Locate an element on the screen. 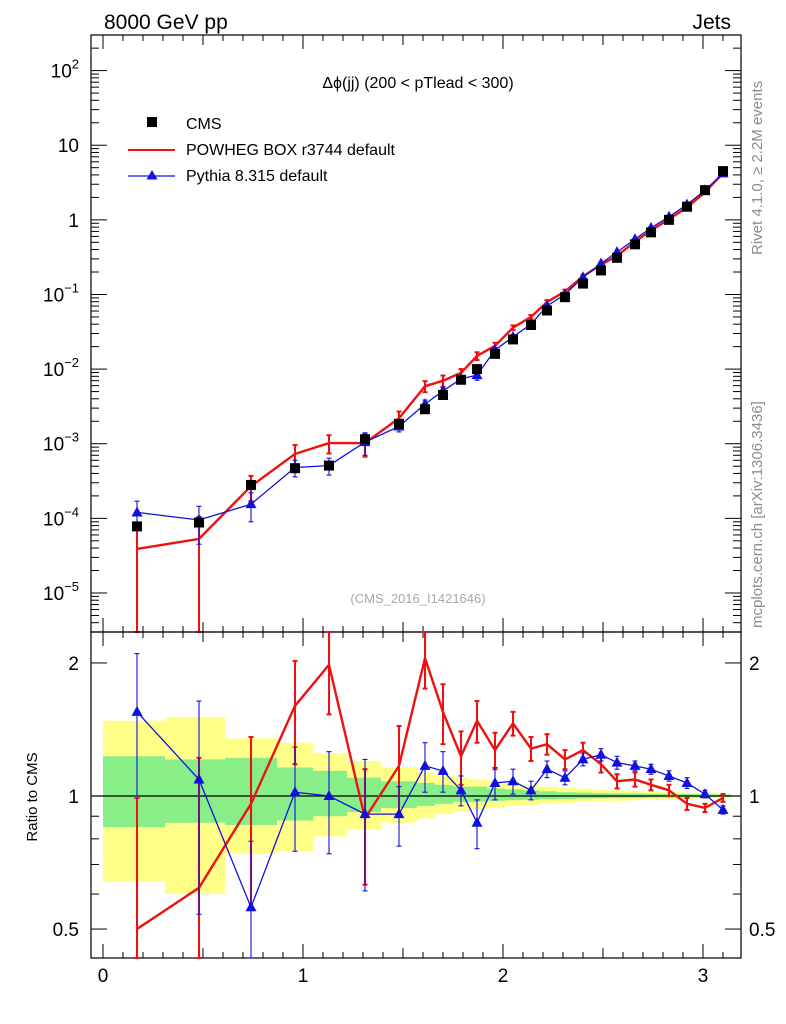 The height and width of the screenshot is (1024, 786). x-tick-label: 0 is located at coordinates (103, 976).